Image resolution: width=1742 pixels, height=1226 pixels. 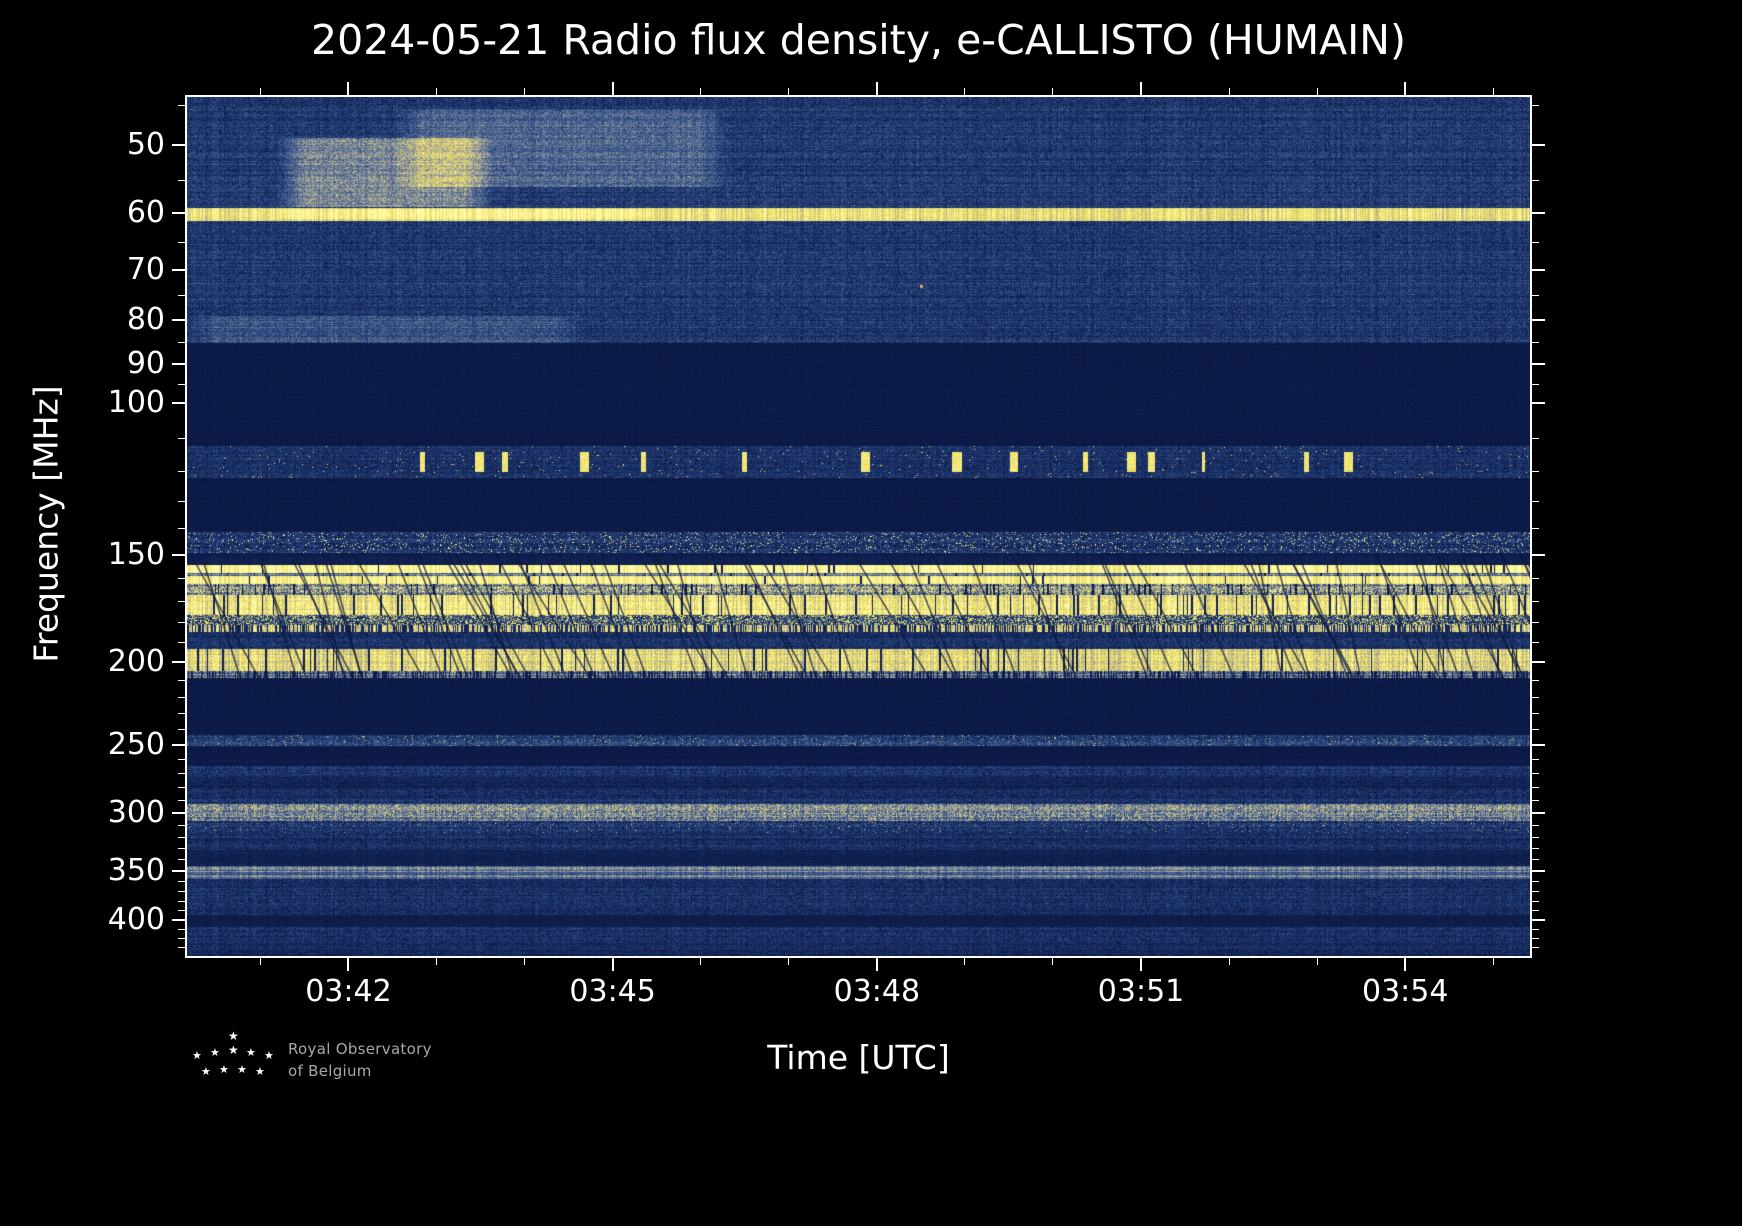 I want to click on logo-text: Royal Observatory of Belgium, so click(x=360, y=1061).